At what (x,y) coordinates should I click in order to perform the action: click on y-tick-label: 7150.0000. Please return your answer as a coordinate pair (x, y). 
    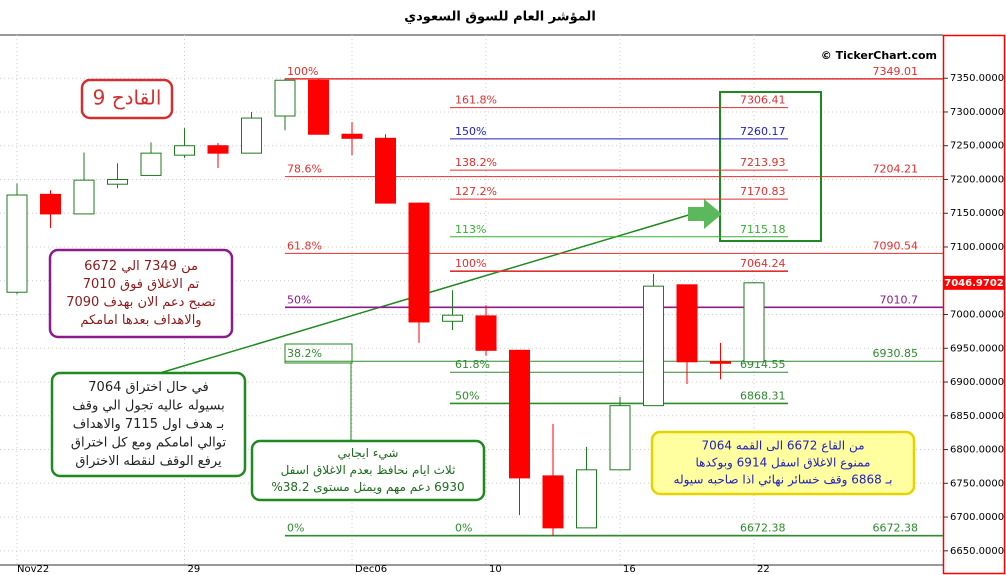
    Looking at the image, I should click on (977, 213).